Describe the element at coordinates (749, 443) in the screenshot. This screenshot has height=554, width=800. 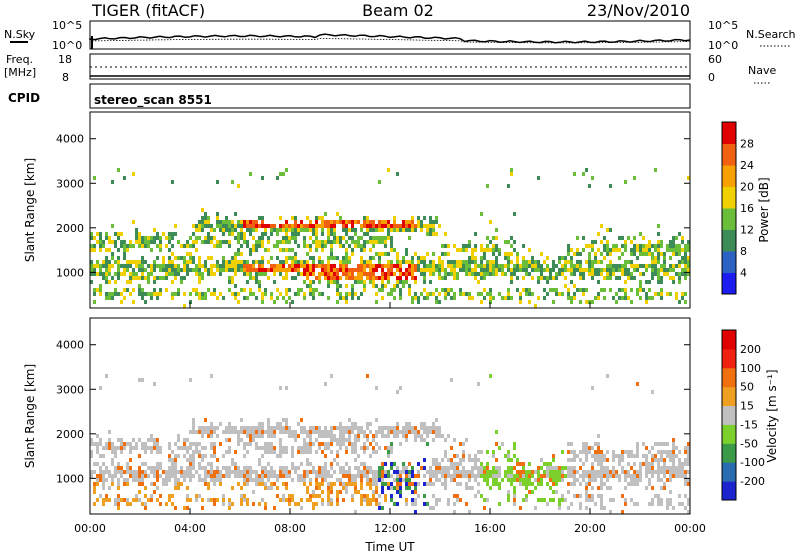
I see `colorbar-tick-label: -50` at that location.